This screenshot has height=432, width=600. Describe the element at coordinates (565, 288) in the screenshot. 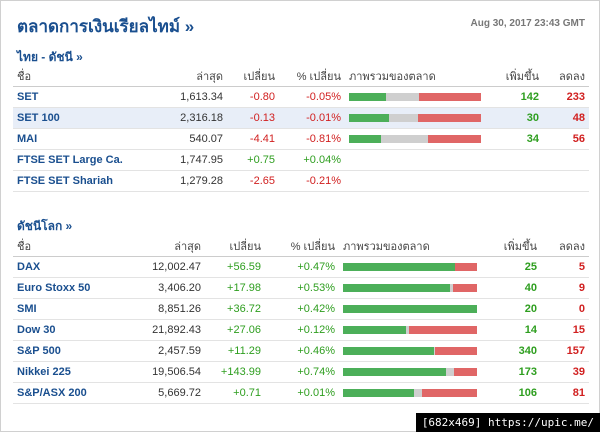

I see `declining-count: 9` at that location.